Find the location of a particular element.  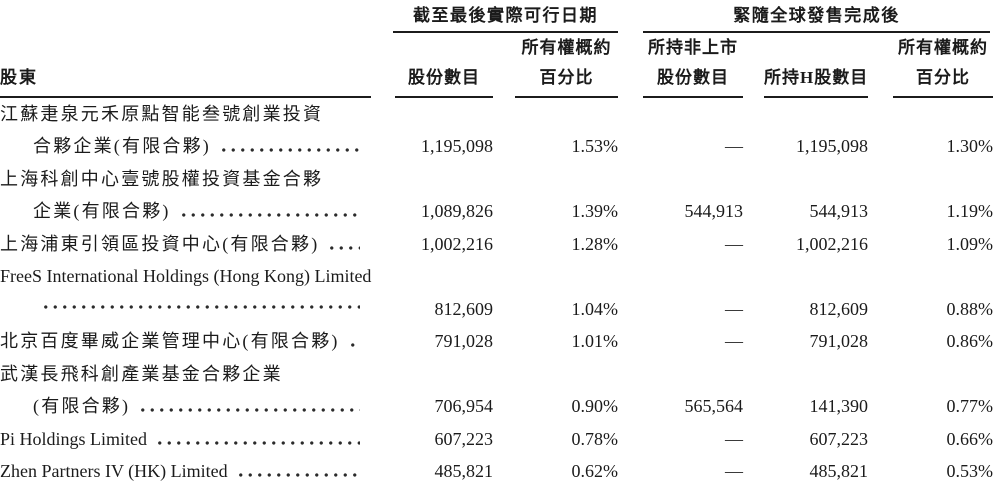

shareholder-name-line1: 北京百度畢威企業管理中心(有限合夥) is located at coordinates (170, 341).